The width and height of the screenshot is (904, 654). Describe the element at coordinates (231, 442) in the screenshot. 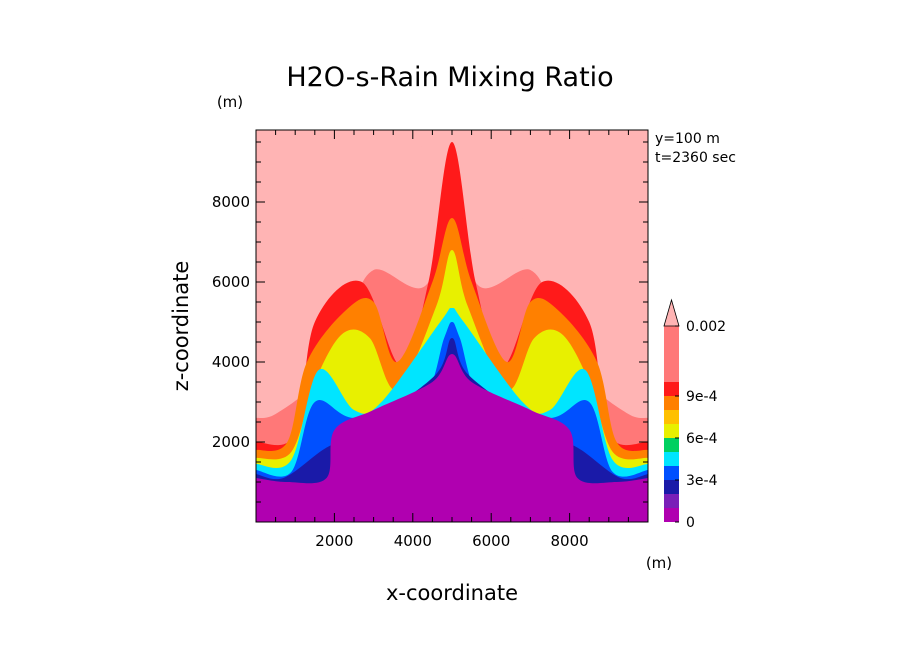

I see `y-tick-label: 2000` at that location.